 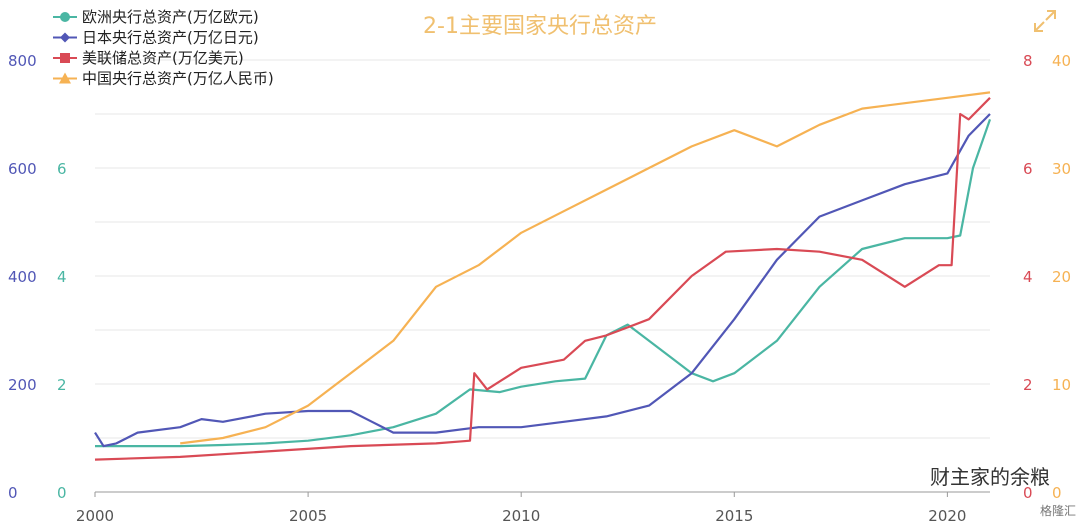 I want to click on y-left-ecb-tick: 4, so click(x=62, y=277).